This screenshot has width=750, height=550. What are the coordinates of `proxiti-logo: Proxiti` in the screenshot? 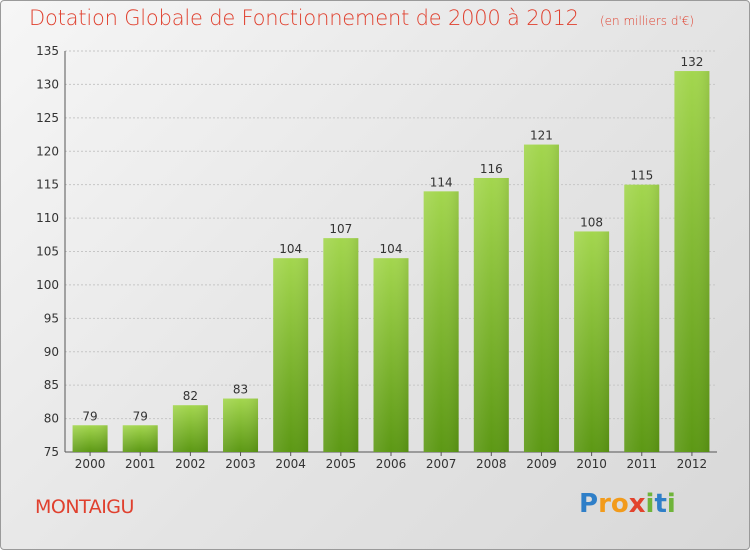 It's located at (627, 504).